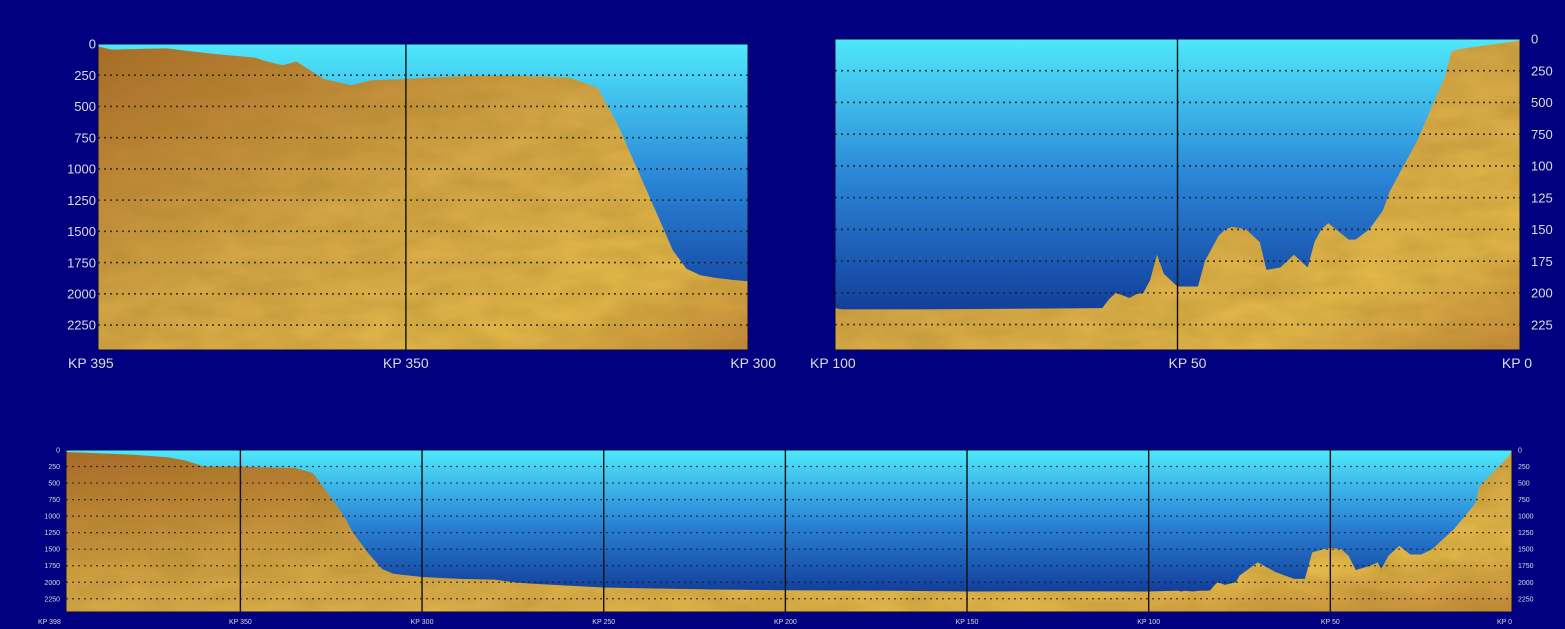 The width and height of the screenshot is (1565, 629). I want to click on x-tick-label: KP 150, so click(967, 622).